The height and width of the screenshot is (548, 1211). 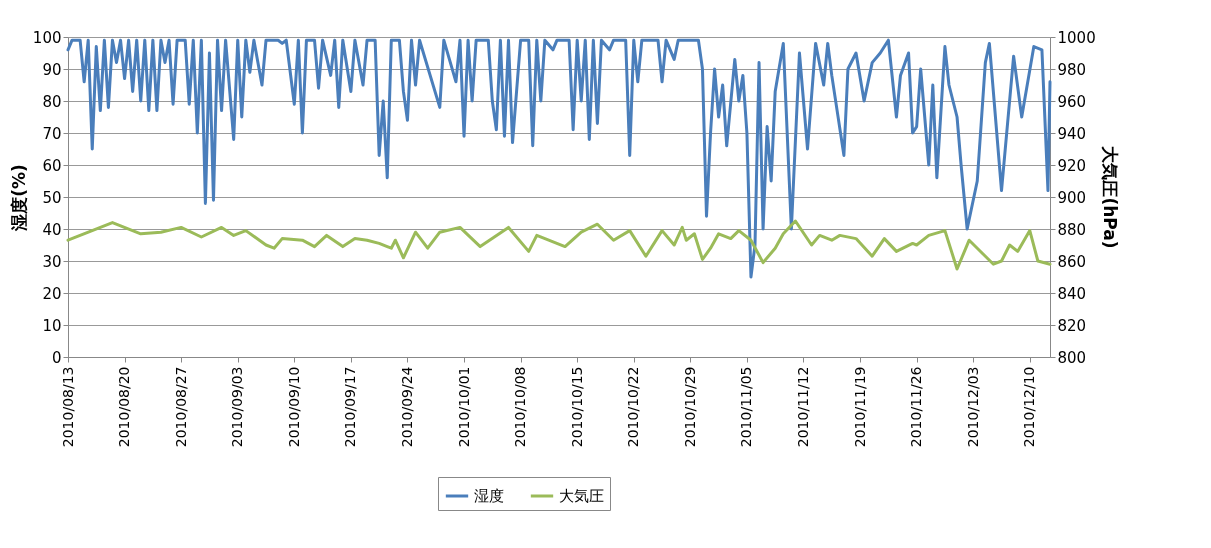 I want to click on x-tick-label: 2010/11/05, so click(x=746, y=407).